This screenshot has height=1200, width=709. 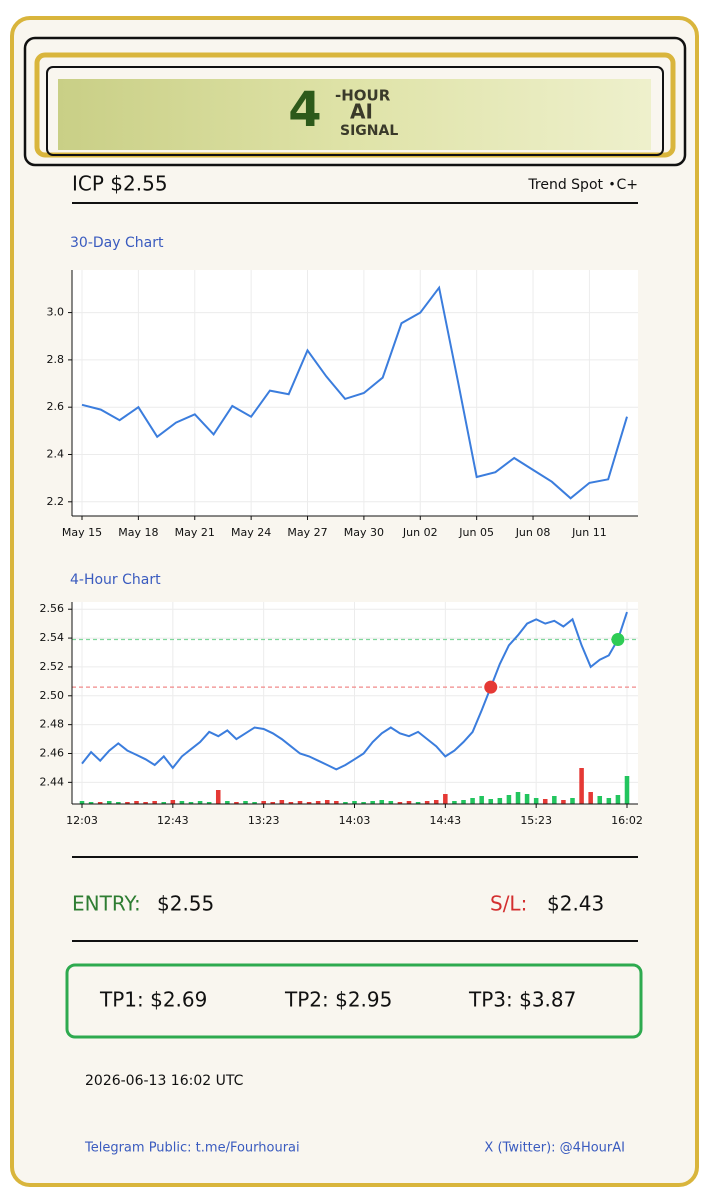 What do you see at coordinates (52, 608) in the screenshot?
I see `y-tick-label: 2.56` at bounding box center [52, 608].